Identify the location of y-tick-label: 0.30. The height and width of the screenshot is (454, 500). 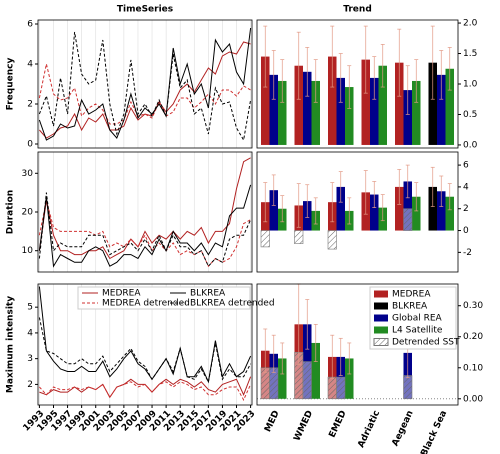
(473, 306).